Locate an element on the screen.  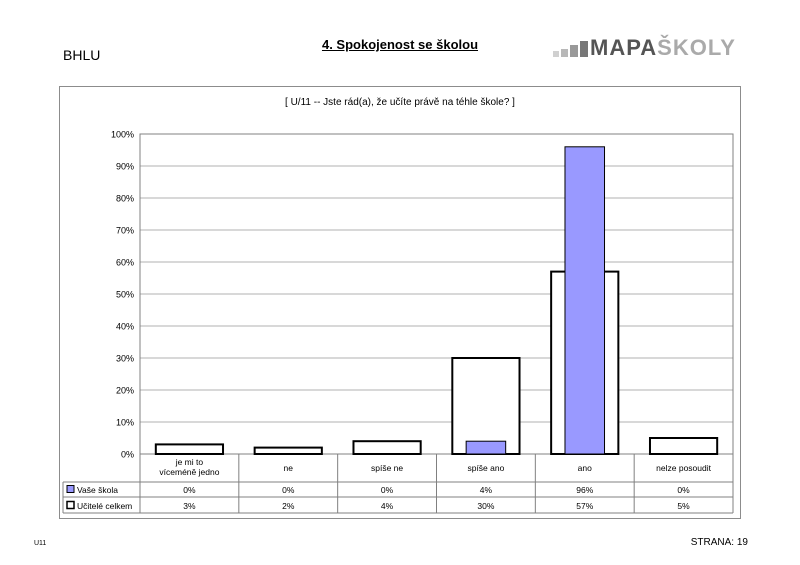
y-tick-label: 70% is located at coordinates (125, 231).